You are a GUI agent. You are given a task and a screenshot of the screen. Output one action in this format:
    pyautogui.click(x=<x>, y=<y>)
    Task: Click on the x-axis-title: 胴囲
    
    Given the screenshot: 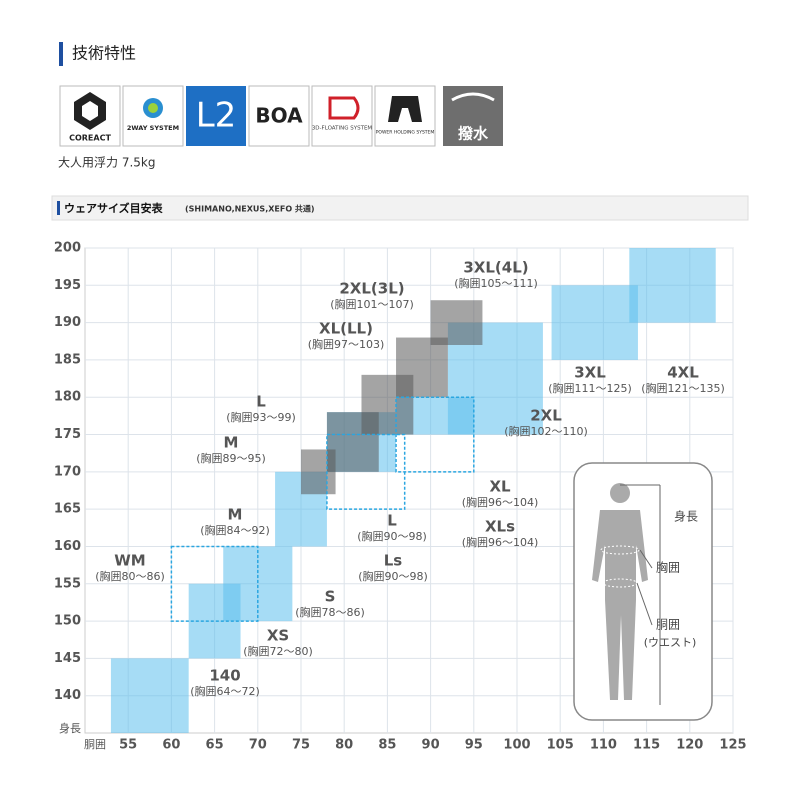 What is the action you would take?
    pyautogui.click(x=95, y=744)
    